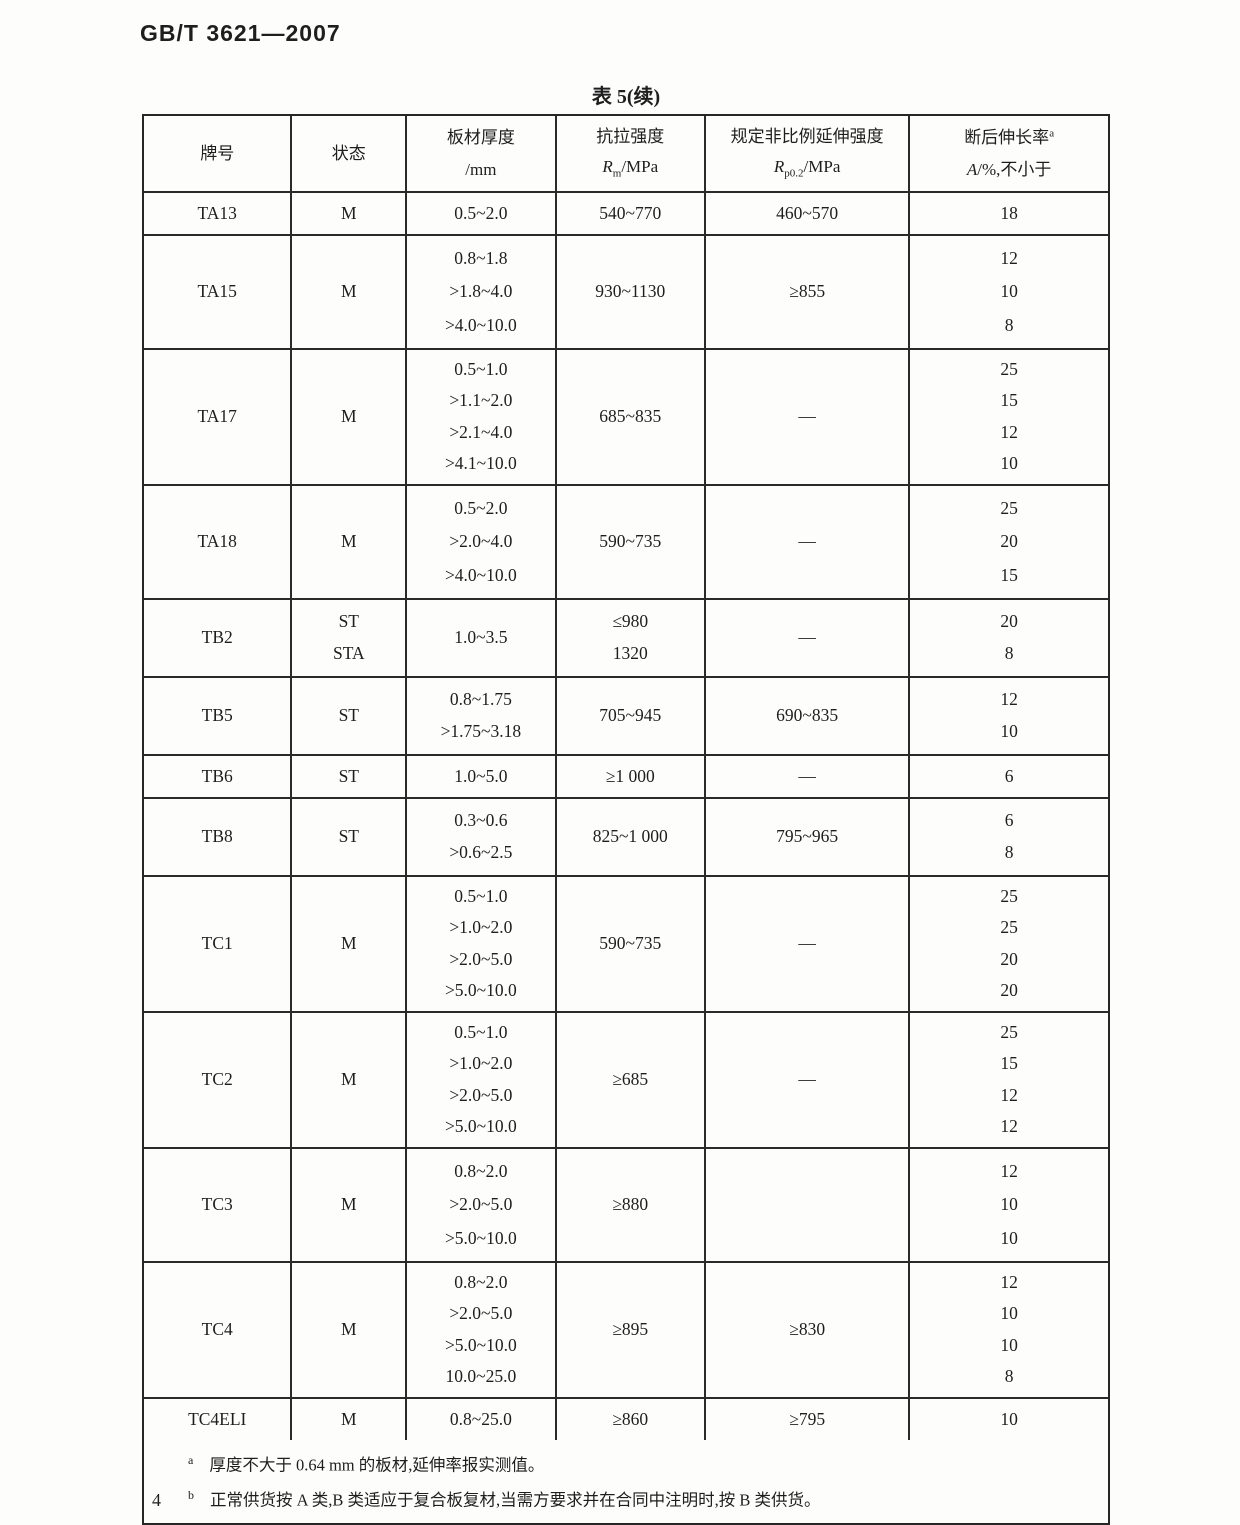 The width and height of the screenshot is (1240, 1525). I want to click on header-label: 板材厚度, so click(480, 137).